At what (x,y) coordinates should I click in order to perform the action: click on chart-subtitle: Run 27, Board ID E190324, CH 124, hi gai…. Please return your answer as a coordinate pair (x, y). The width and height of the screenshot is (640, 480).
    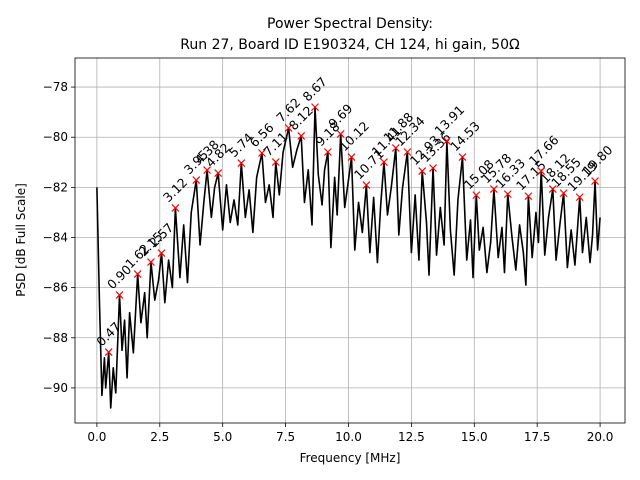
    Looking at the image, I should click on (350, 45).